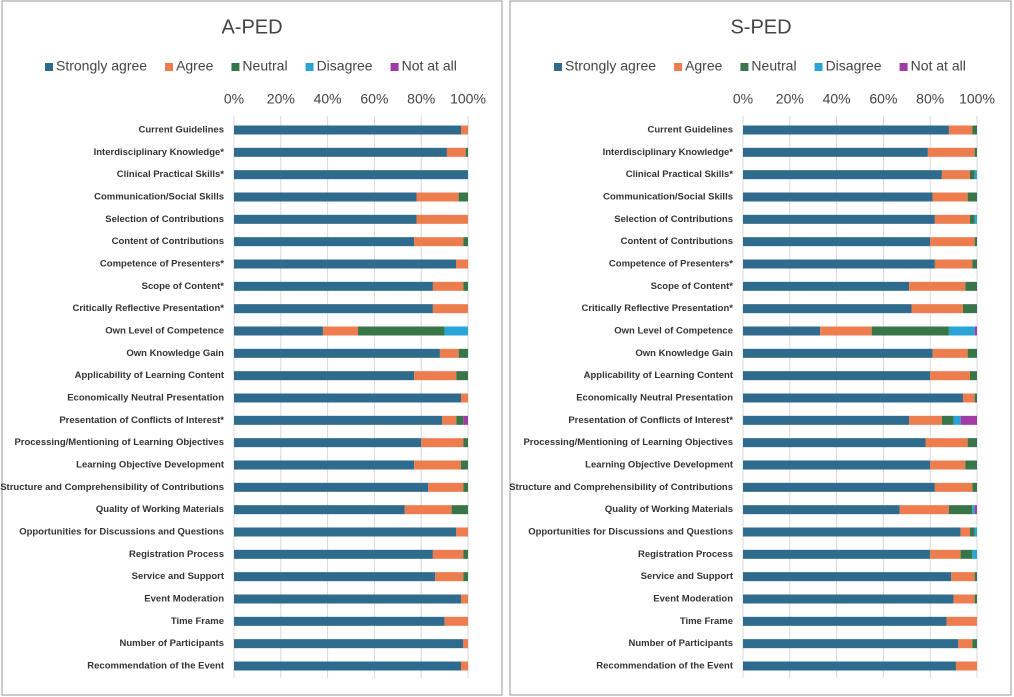  What do you see at coordinates (181, 130) in the screenshot?
I see `y-tick-label: Current Guidelines` at bounding box center [181, 130].